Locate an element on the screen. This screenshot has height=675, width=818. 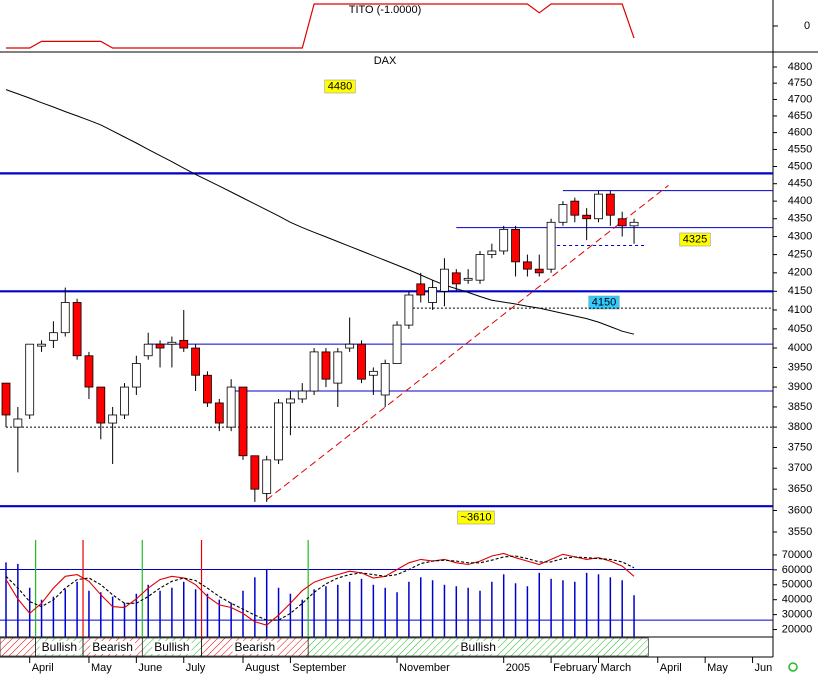
y-tick-label: 70000 is located at coordinates (797, 555).